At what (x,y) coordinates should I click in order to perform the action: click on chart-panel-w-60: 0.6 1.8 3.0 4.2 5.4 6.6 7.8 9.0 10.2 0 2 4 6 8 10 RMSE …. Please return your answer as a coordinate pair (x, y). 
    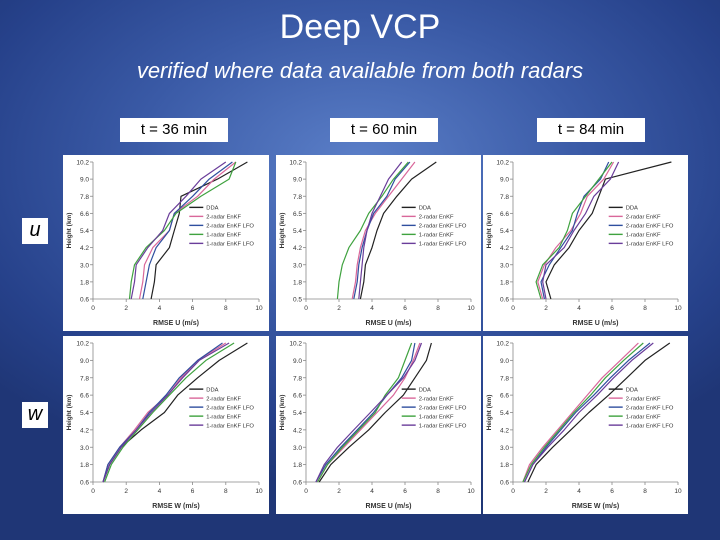
    Looking at the image, I should click on (378, 425).